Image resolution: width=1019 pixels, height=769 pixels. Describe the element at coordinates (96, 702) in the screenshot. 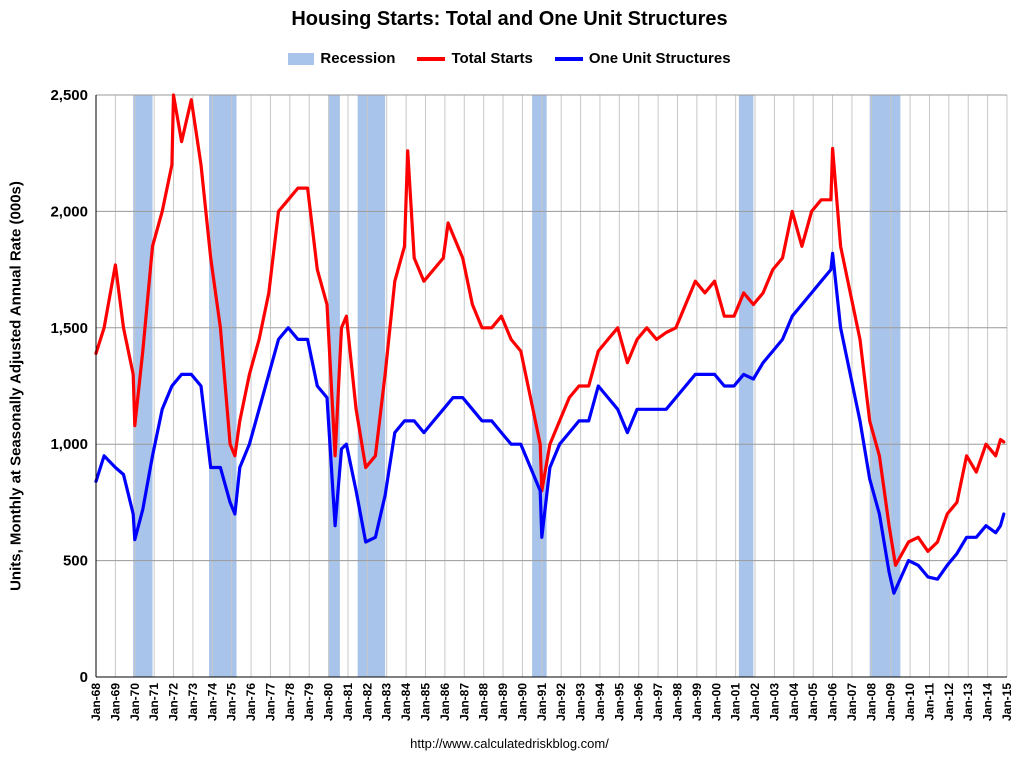

I see `x-tick-label-jan-68: Jan-68` at that location.